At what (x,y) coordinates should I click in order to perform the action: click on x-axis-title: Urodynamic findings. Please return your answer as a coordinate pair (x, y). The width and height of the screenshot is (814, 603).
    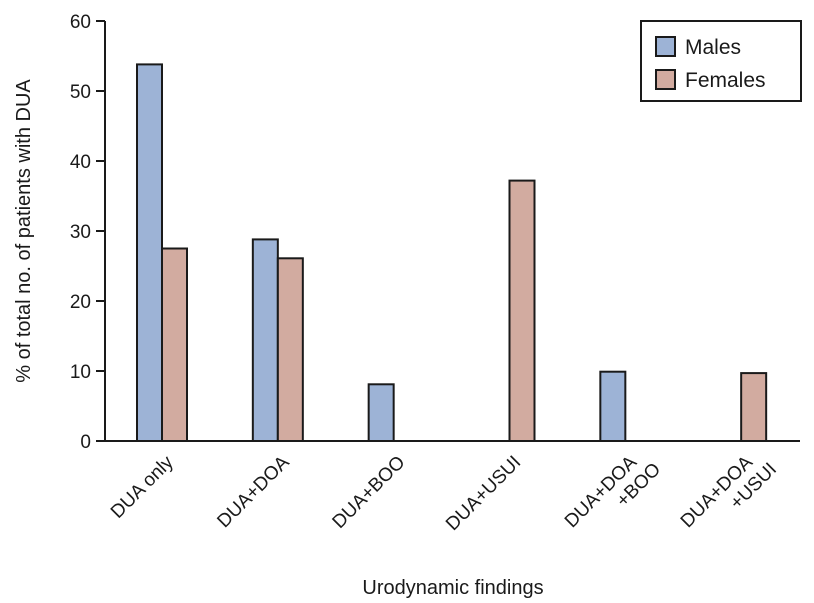
    Looking at the image, I should click on (452, 588).